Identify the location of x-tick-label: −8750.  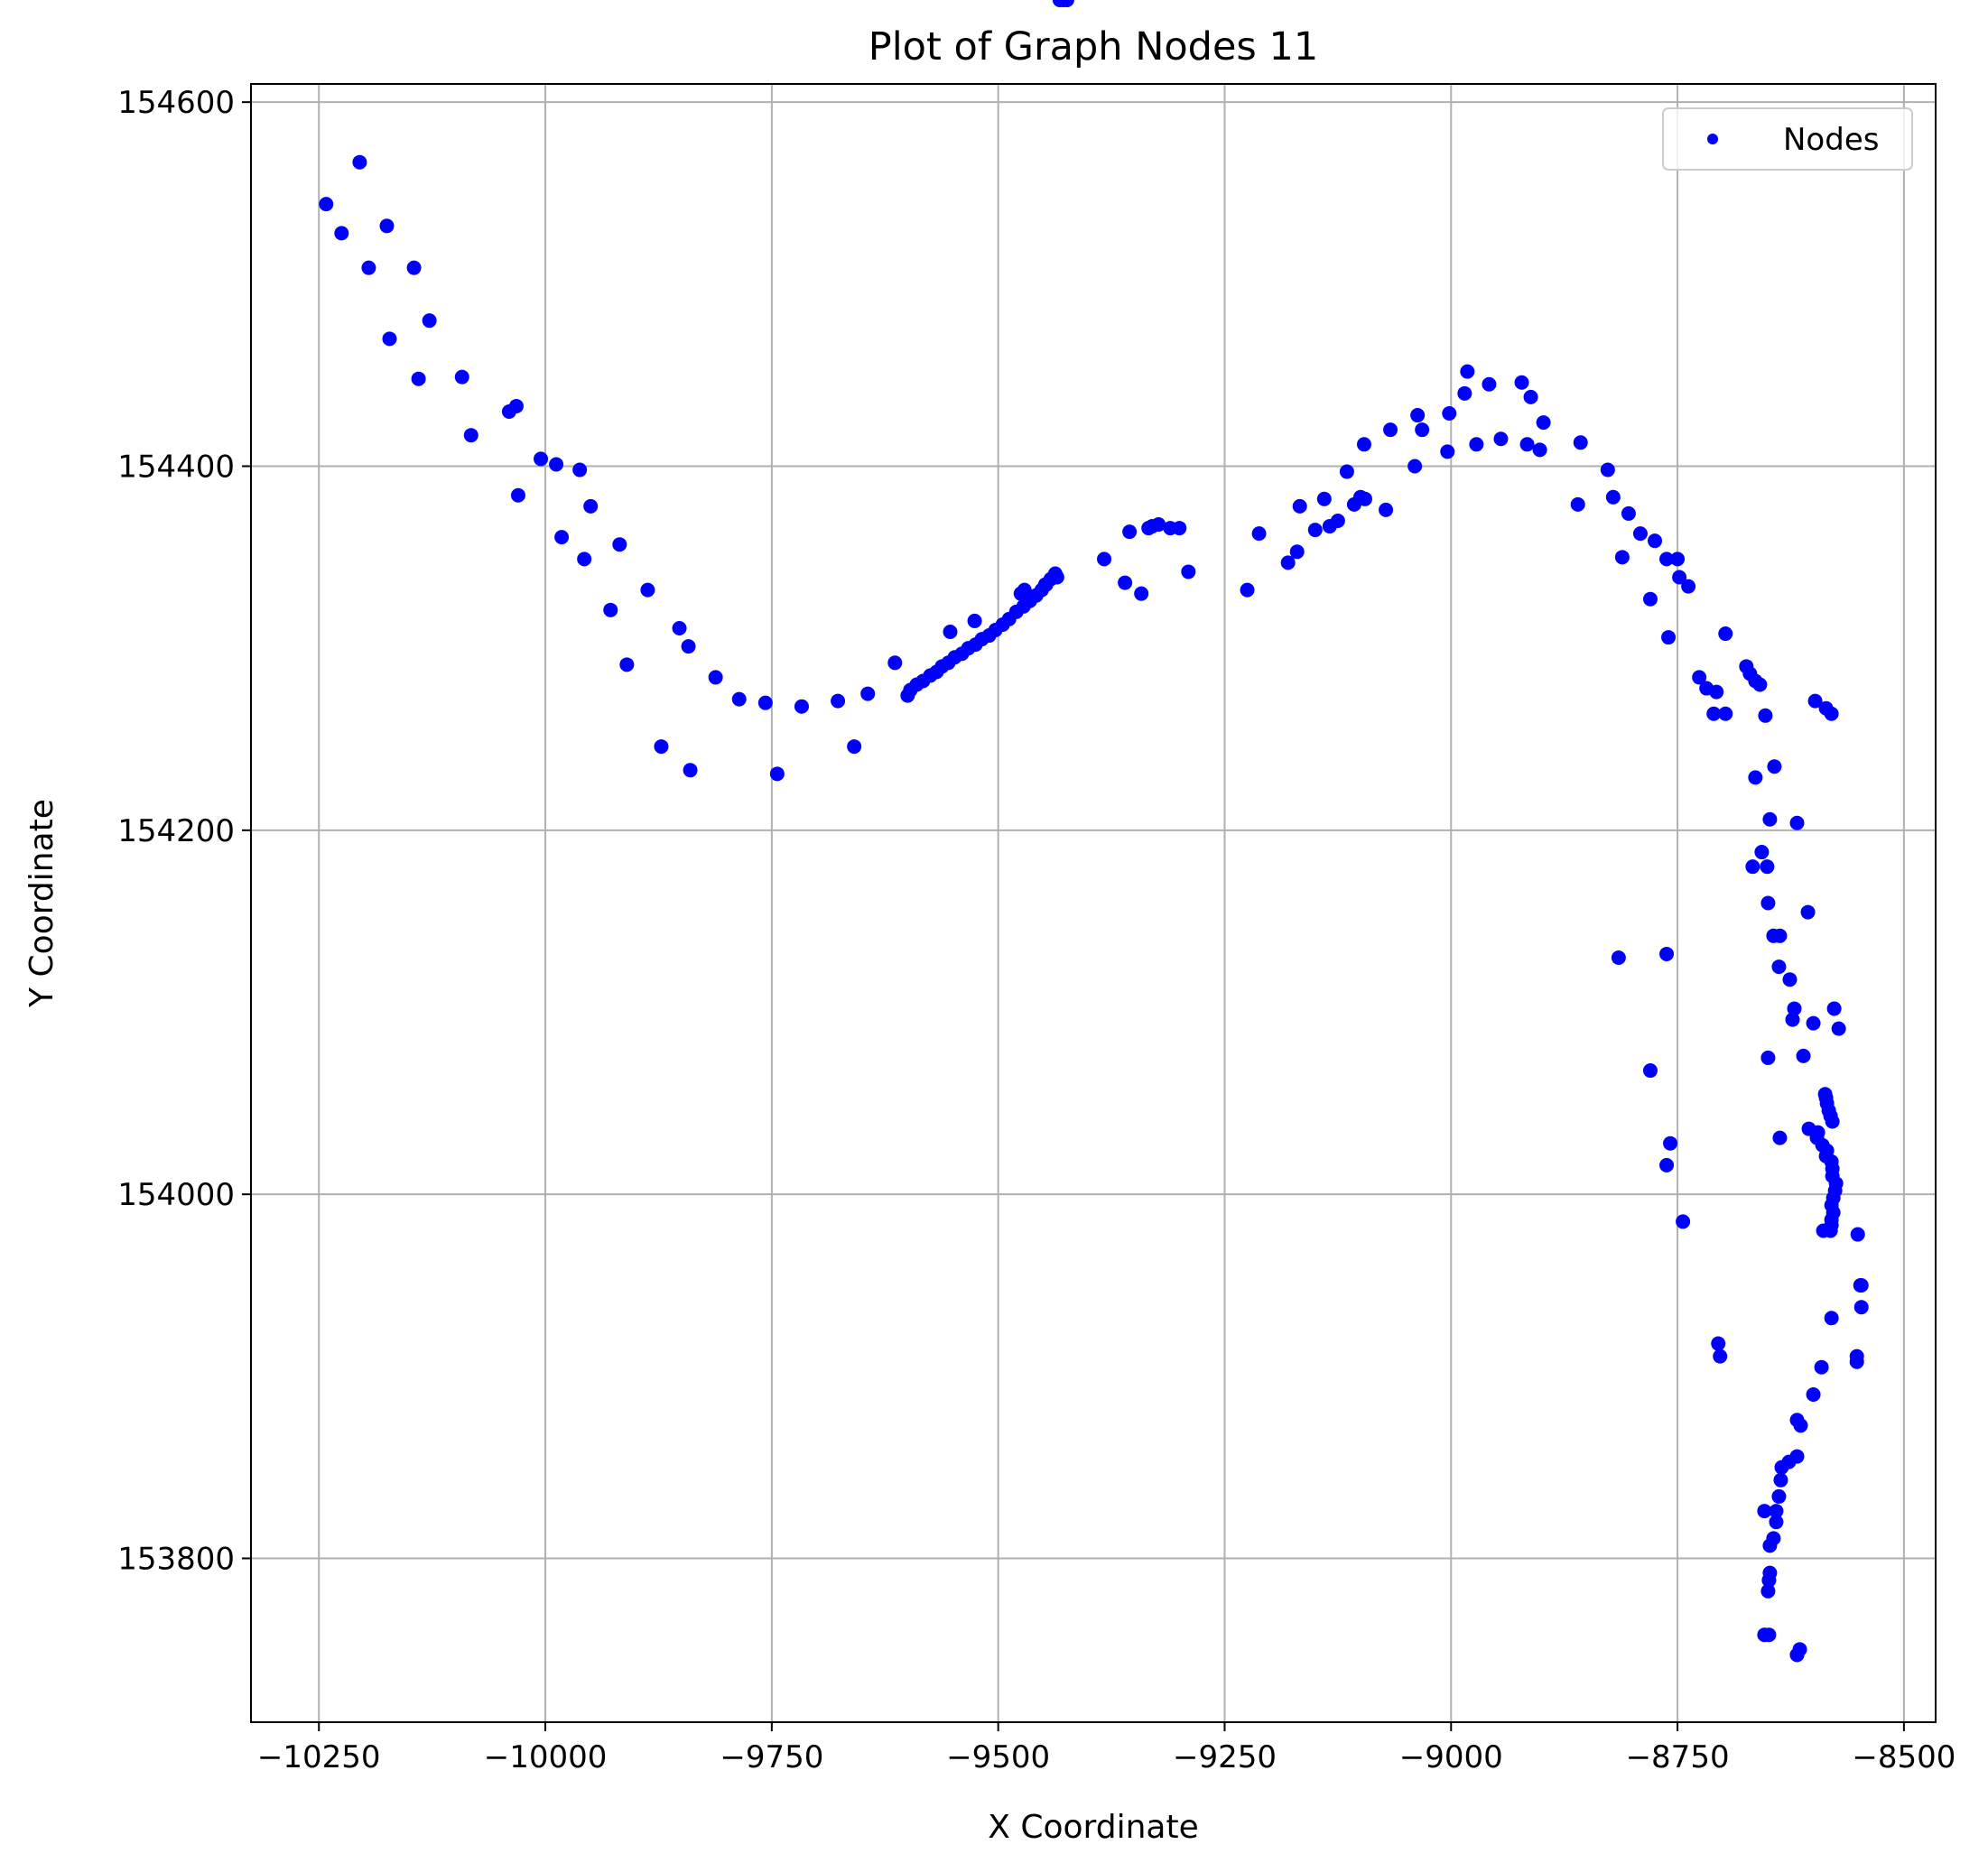
(1678, 1757).